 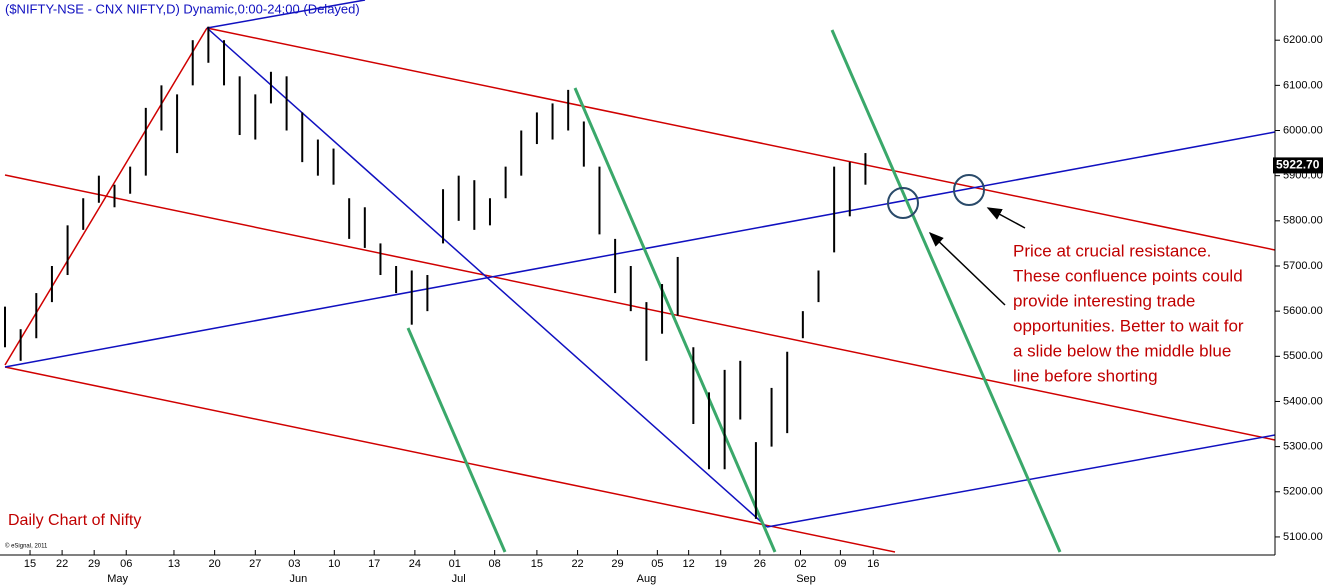 I want to click on last-price-box, so click(x=1298, y=165).